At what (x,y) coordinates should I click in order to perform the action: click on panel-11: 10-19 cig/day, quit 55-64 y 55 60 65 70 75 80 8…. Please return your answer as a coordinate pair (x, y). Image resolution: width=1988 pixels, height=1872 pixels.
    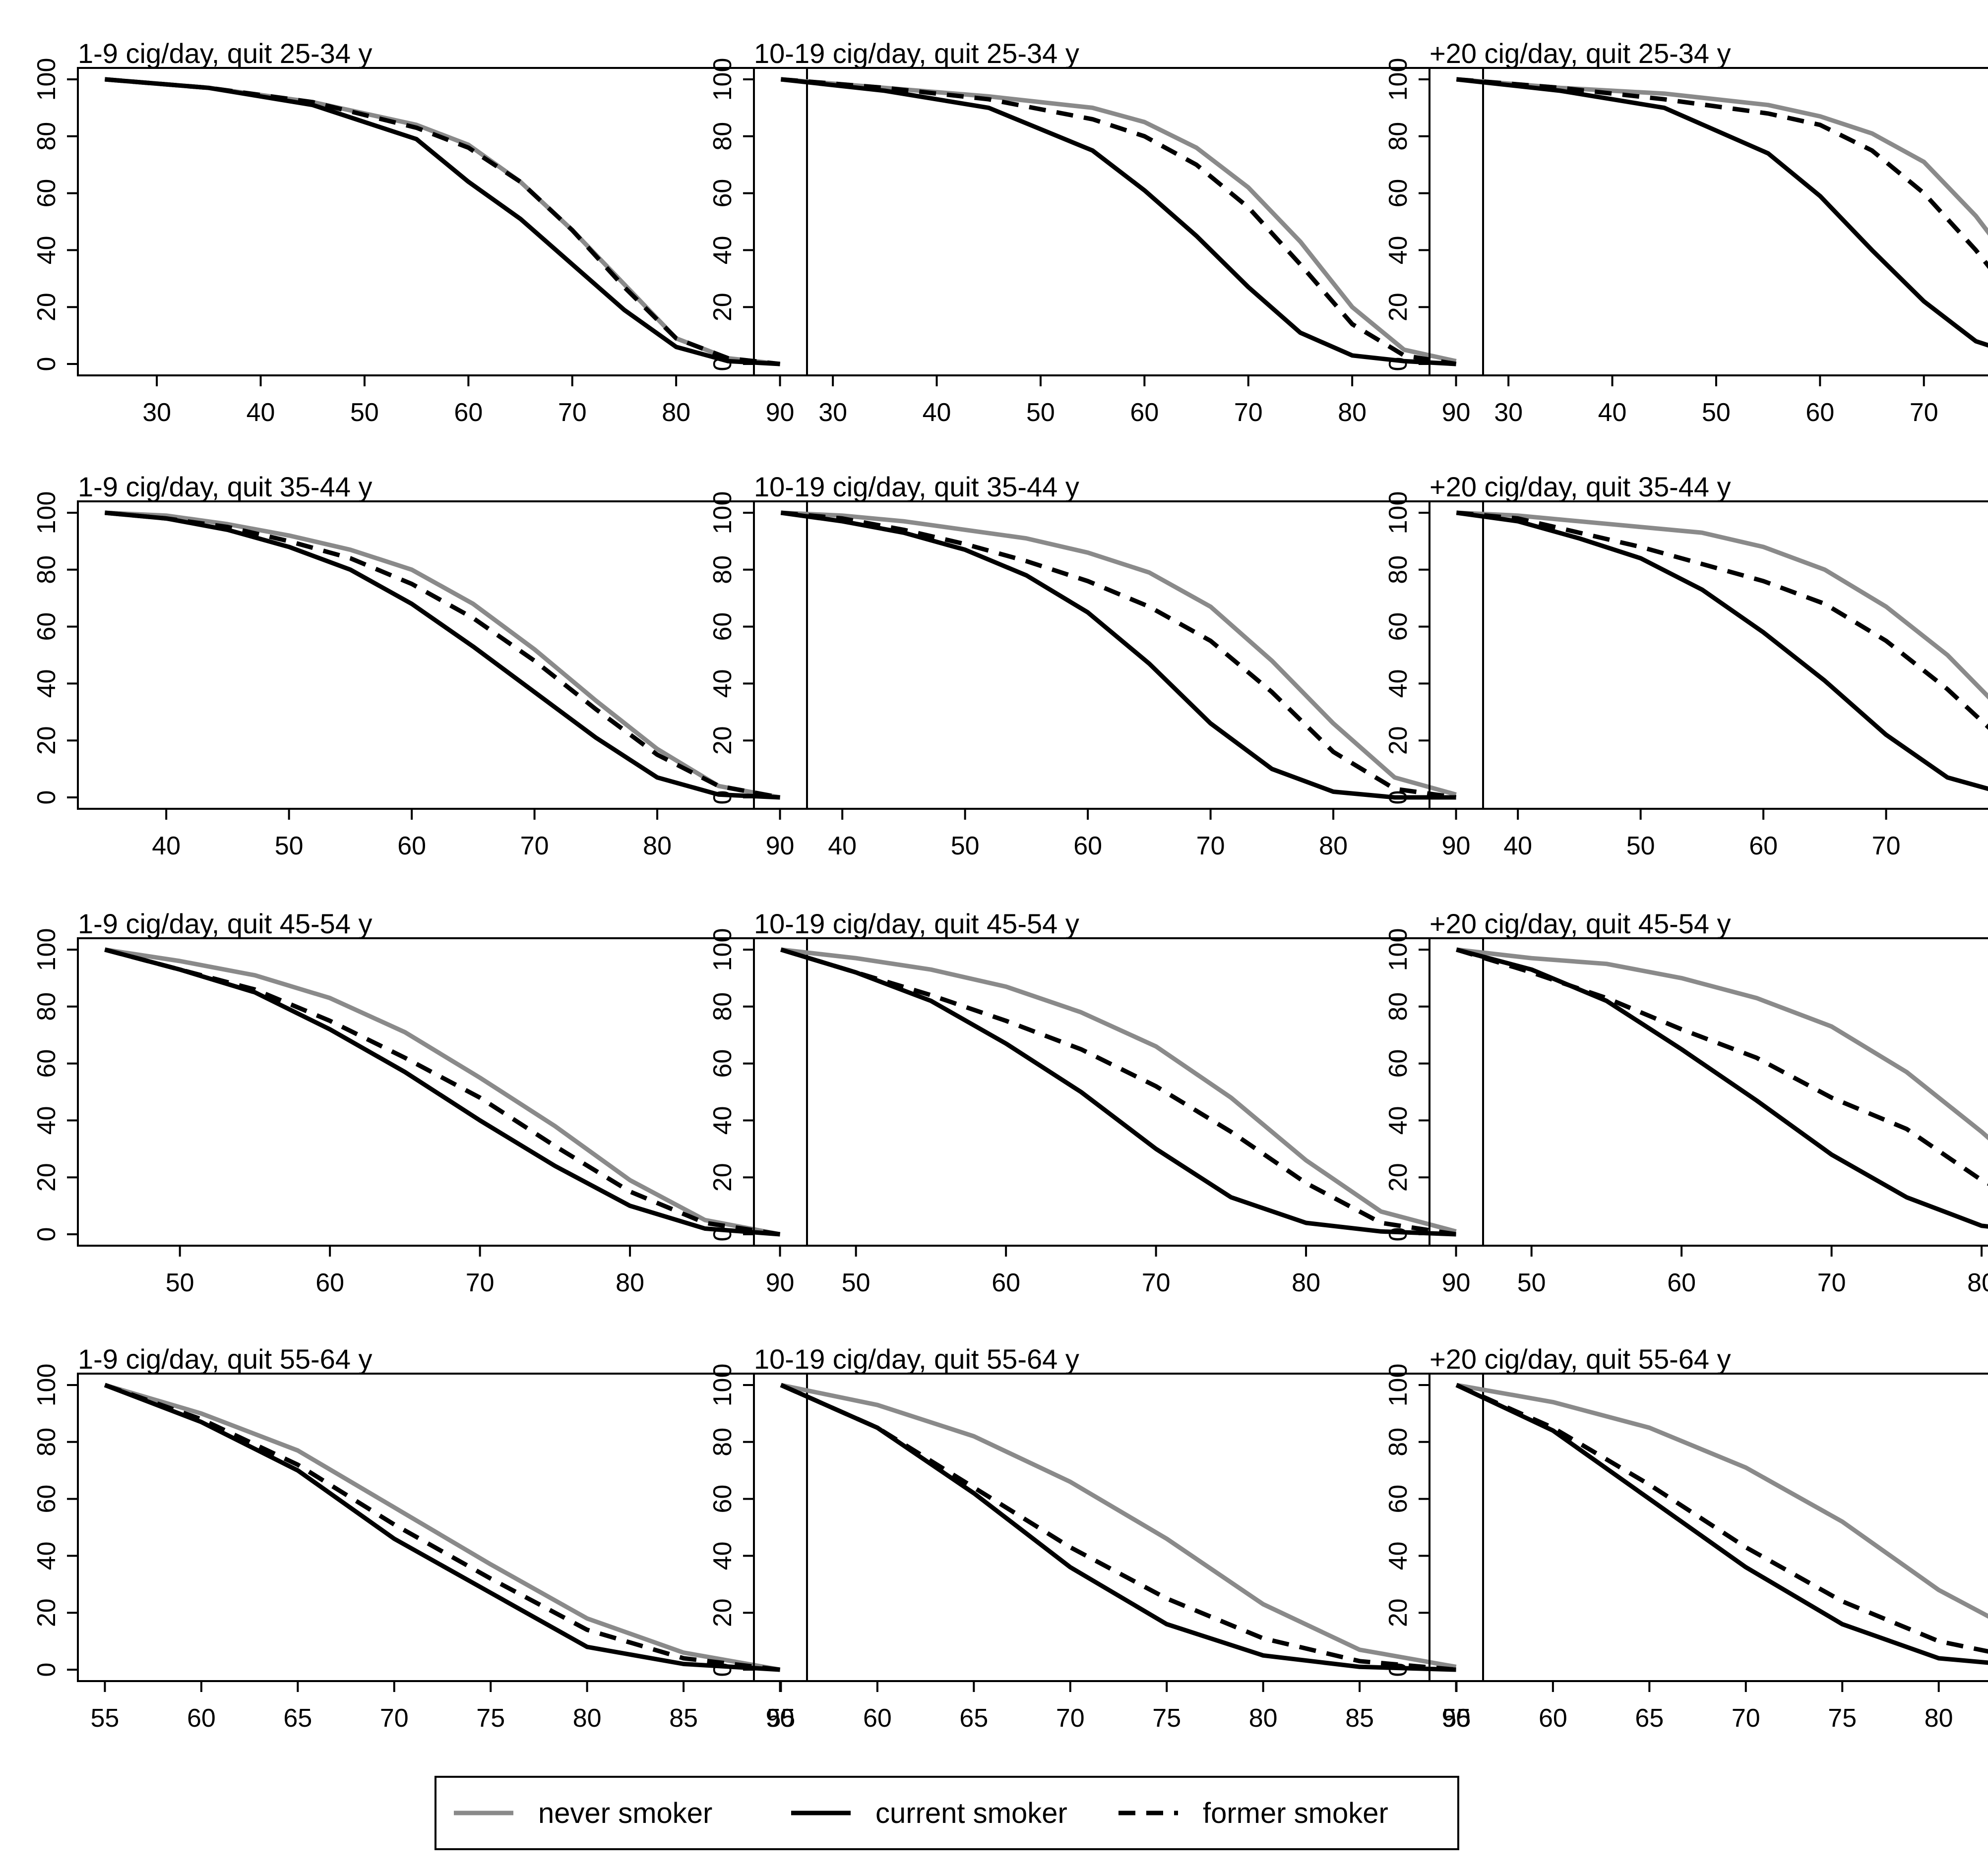
    Looking at the image, I should click on (1096, 1538).